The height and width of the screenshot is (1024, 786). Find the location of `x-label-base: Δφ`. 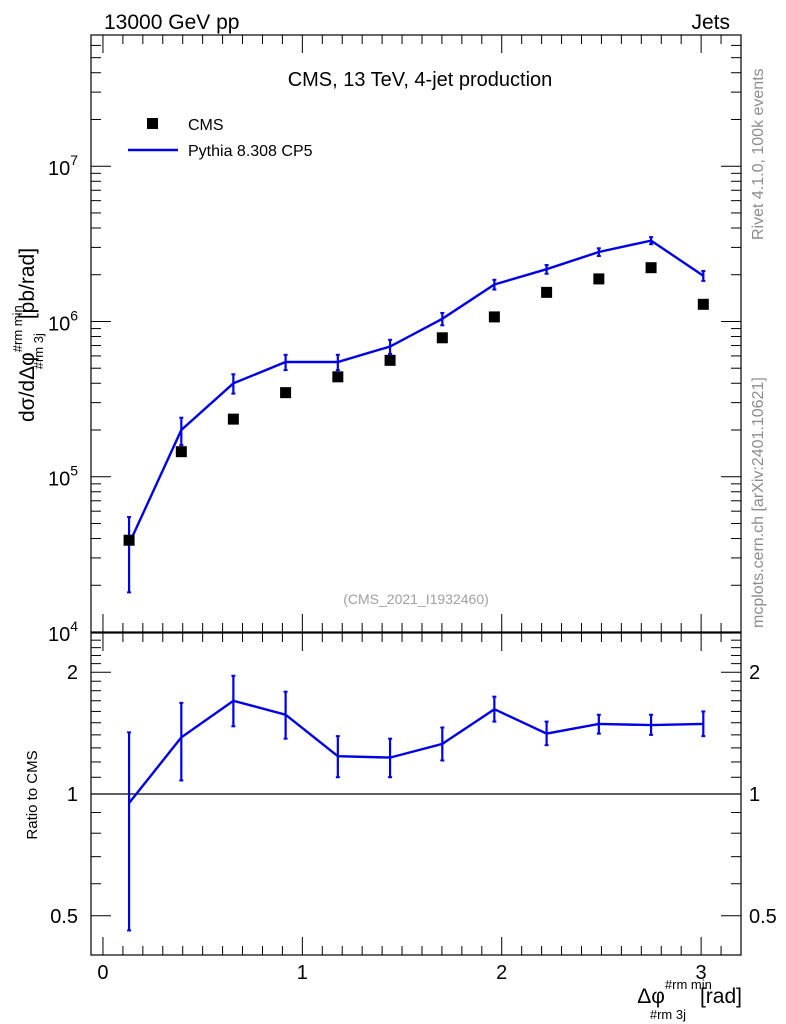

x-label-base: Δφ is located at coordinates (651, 996).